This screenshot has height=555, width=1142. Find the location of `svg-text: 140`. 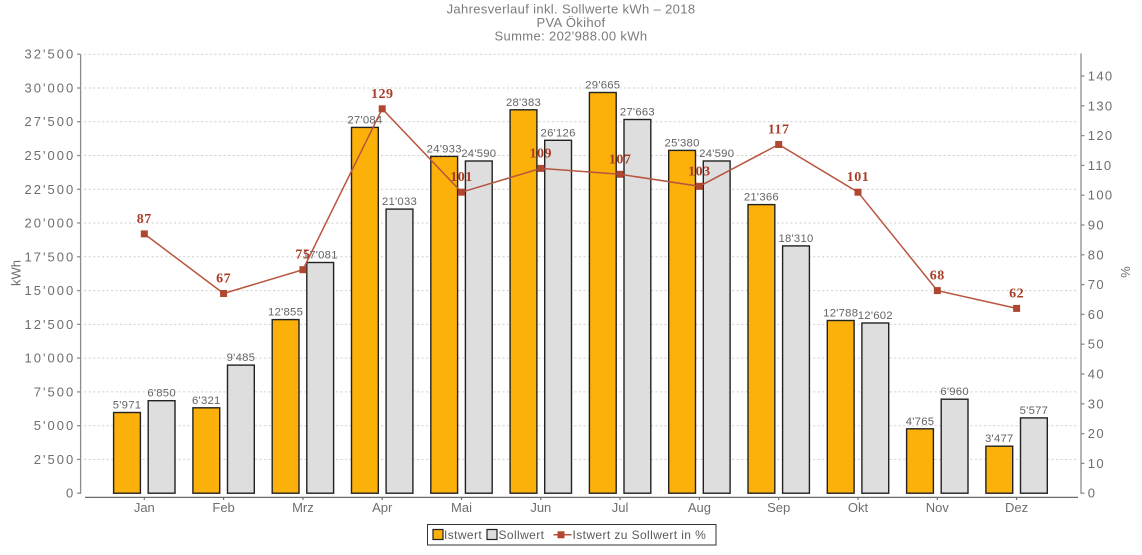

svg-text: 140 is located at coordinates (1101, 76).